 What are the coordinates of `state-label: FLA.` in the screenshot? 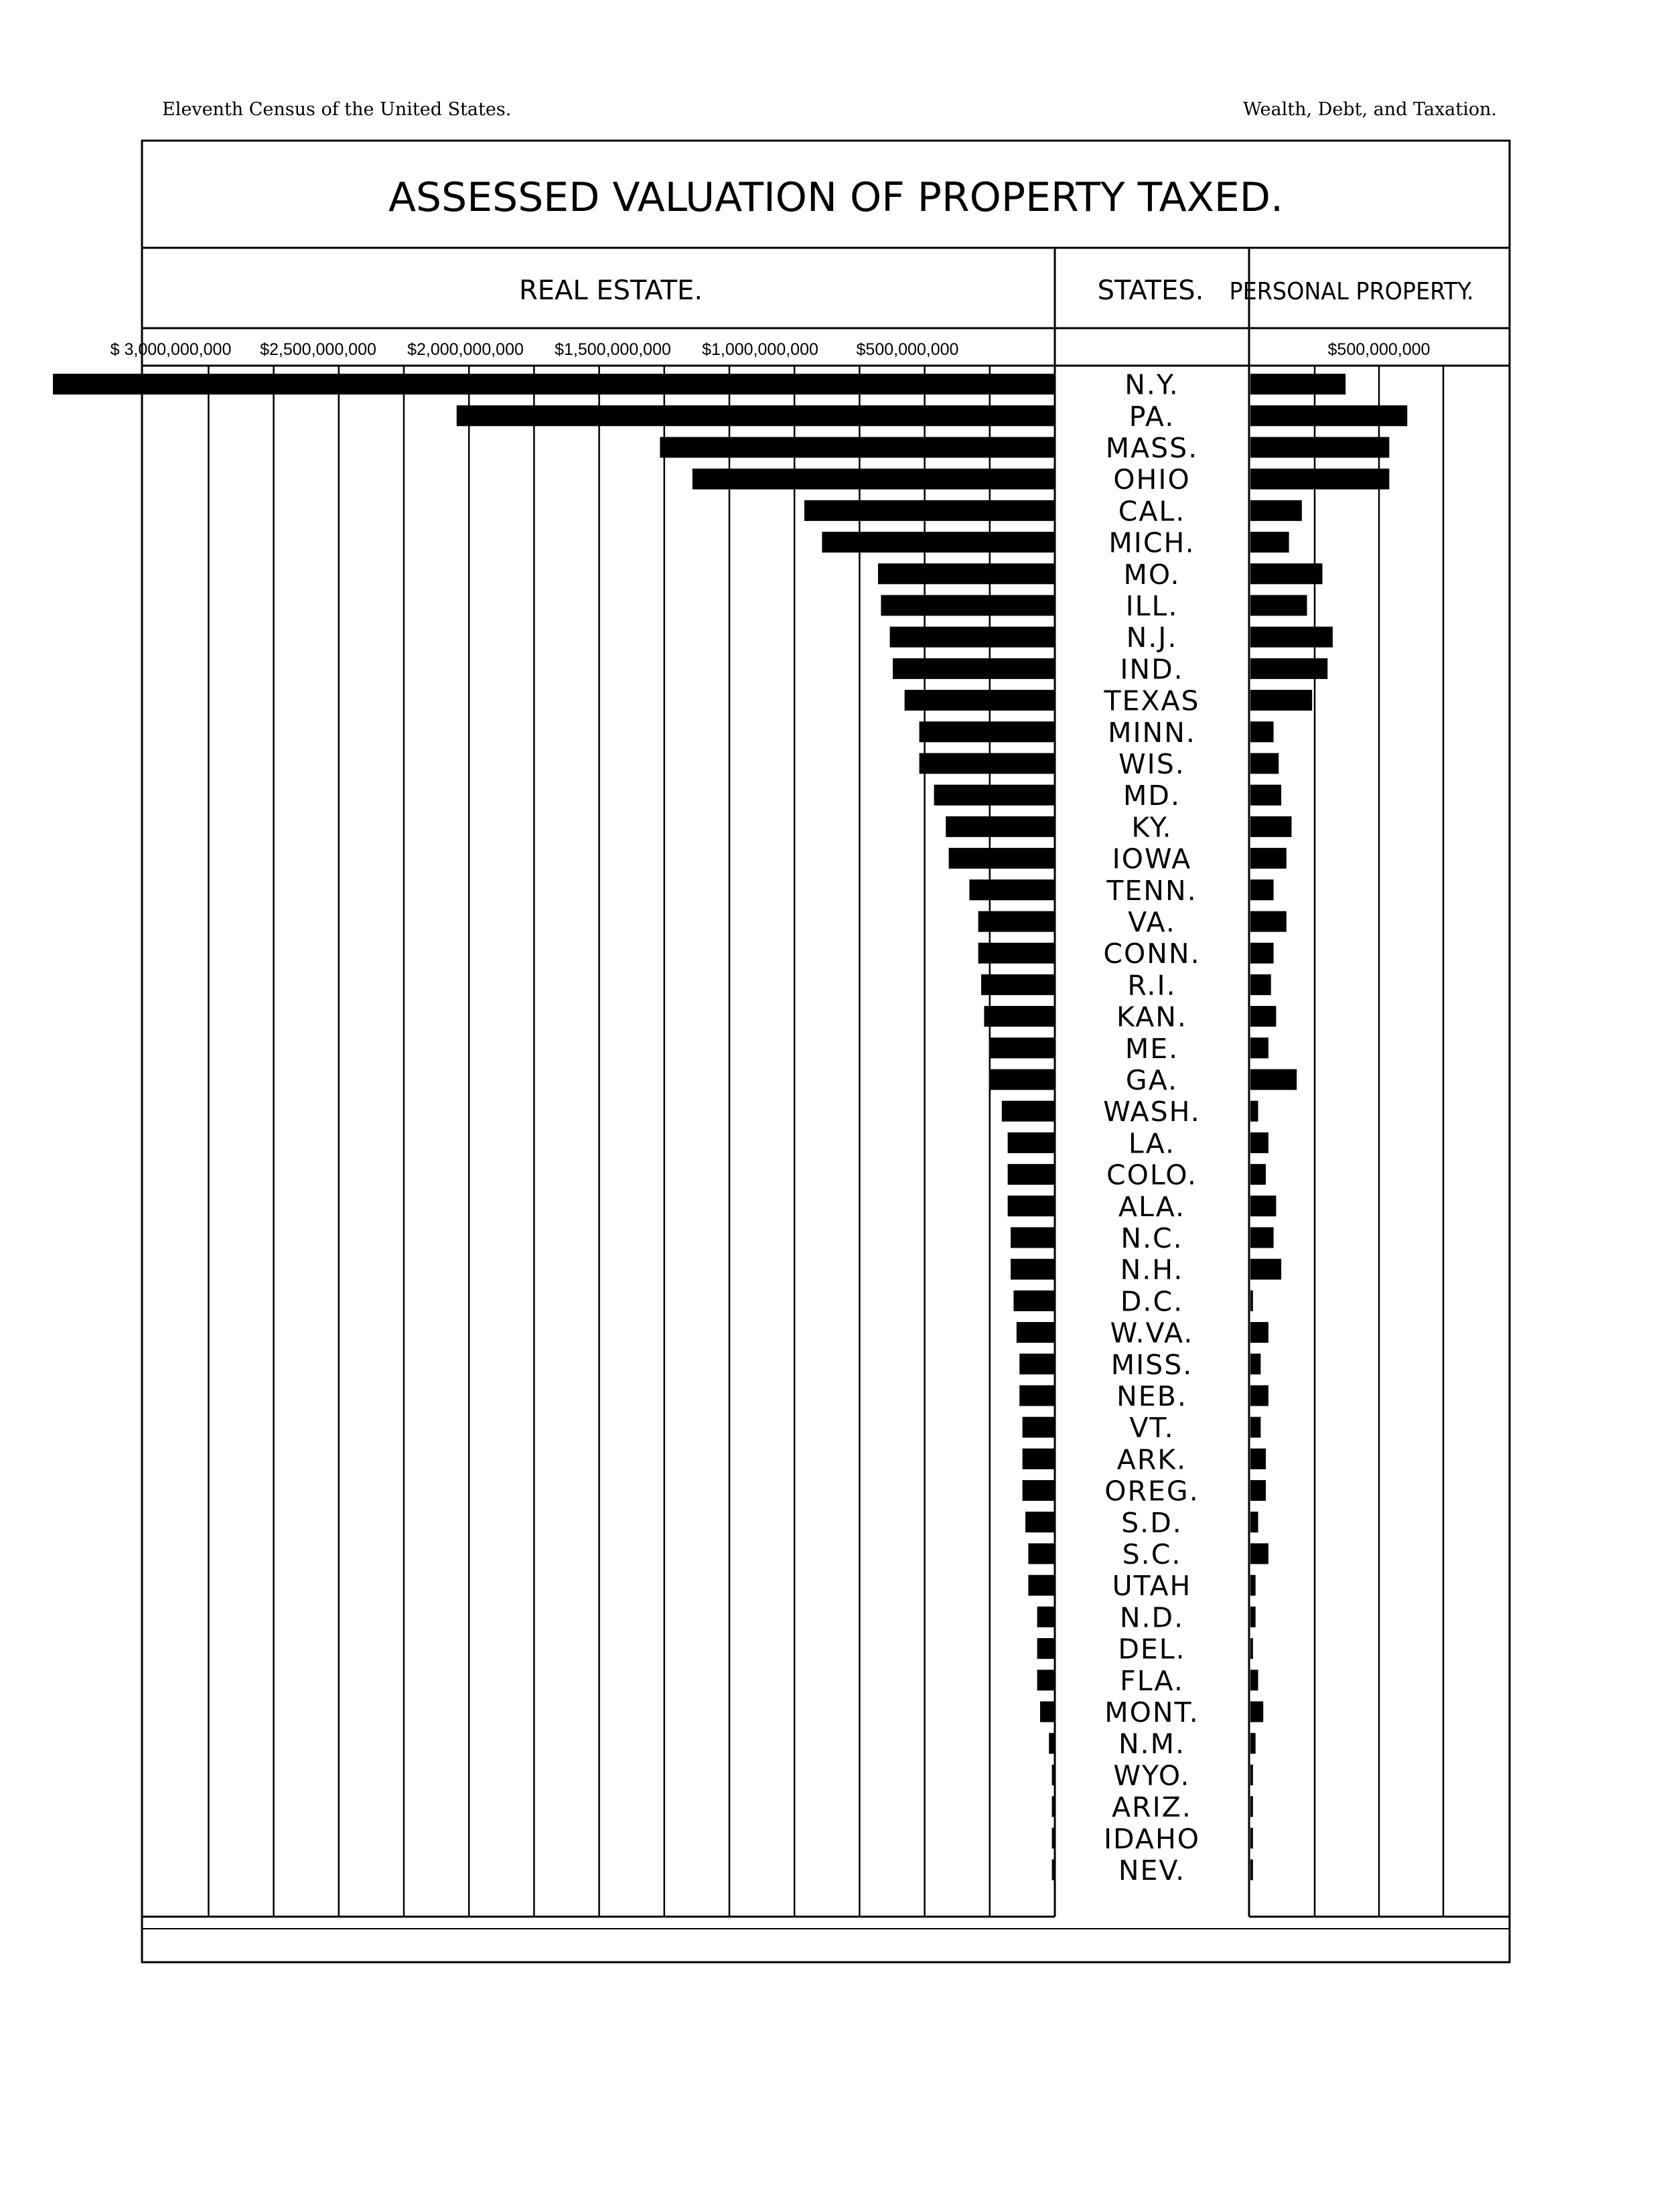 It's located at (1152, 1681).